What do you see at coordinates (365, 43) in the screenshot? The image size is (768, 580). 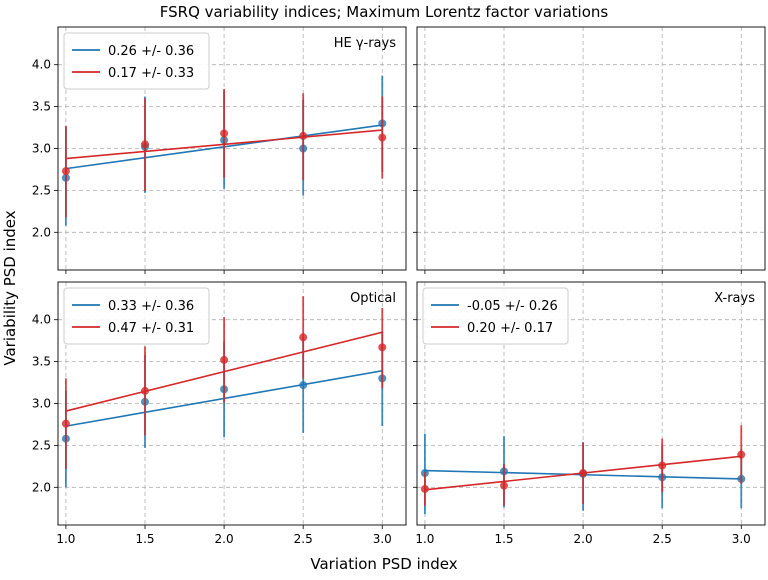 I see `panel-label: HE γ-rays` at bounding box center [365, 43].